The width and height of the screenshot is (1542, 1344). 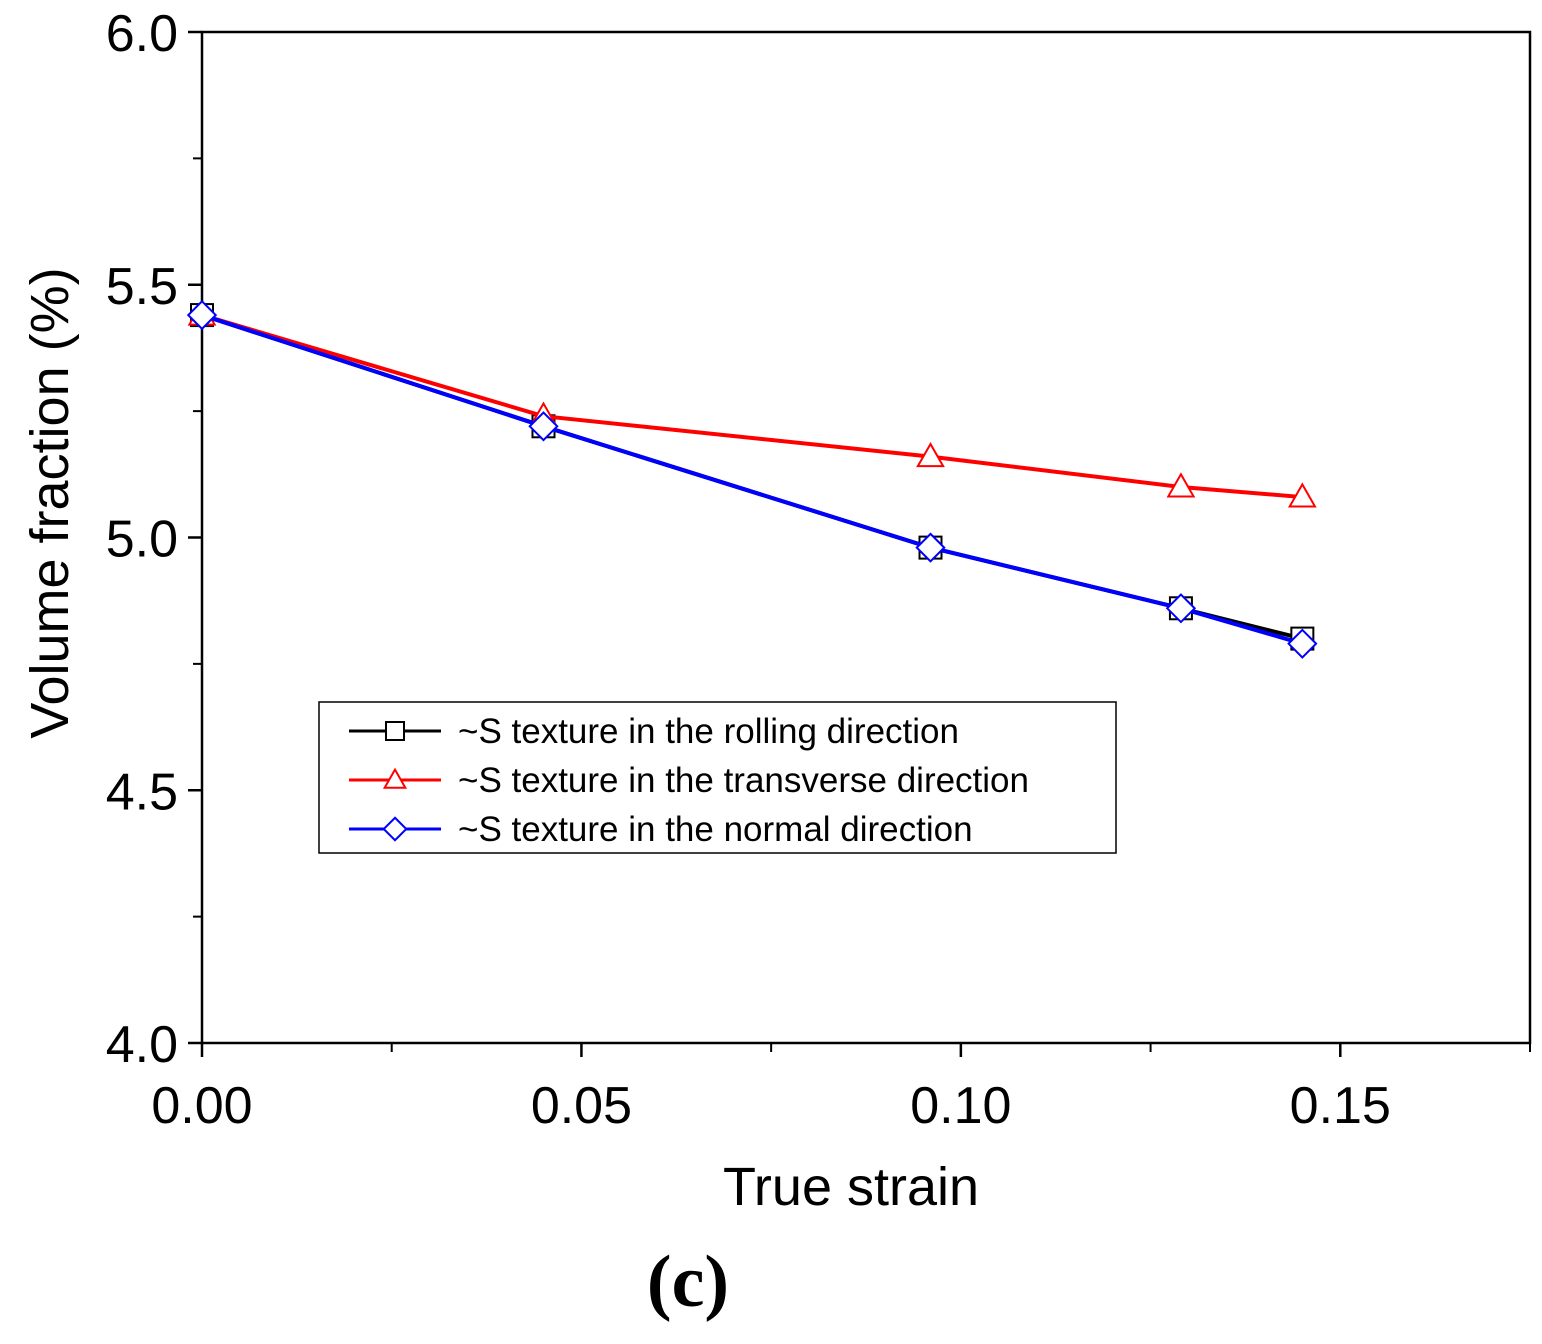 I want to click on x-tick-label: 0.00, so click(x=201, y=1106).